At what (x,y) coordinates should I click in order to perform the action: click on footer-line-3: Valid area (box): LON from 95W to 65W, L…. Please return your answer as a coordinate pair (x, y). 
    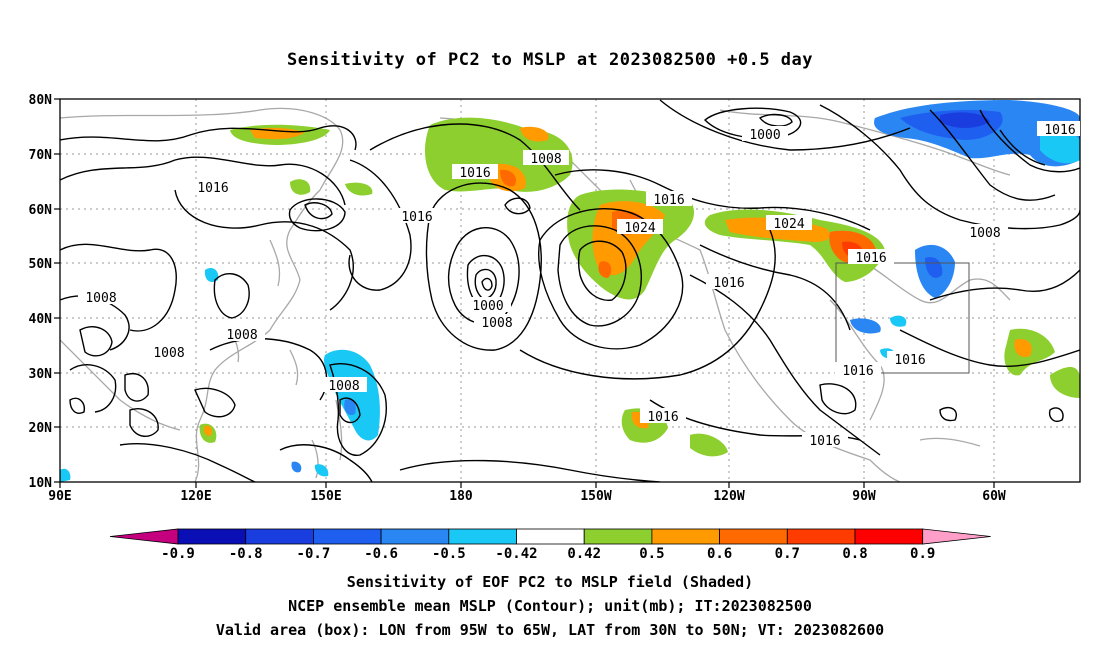
    Looking at the image, I should click on (550, 630).